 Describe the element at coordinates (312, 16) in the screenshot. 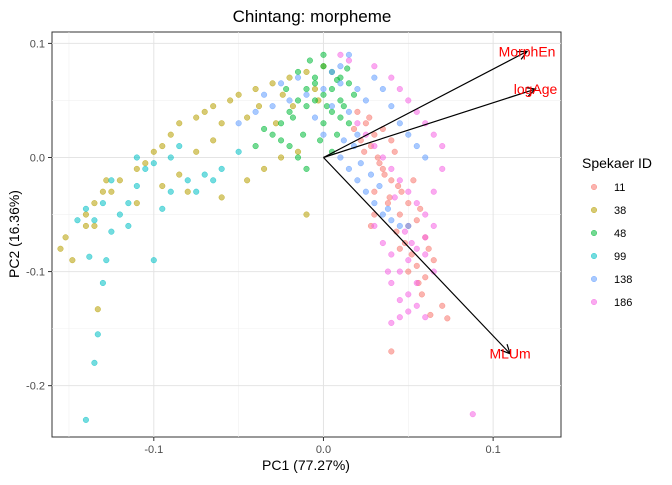

I see `chart-title: Chintang: morpheme` at that location.